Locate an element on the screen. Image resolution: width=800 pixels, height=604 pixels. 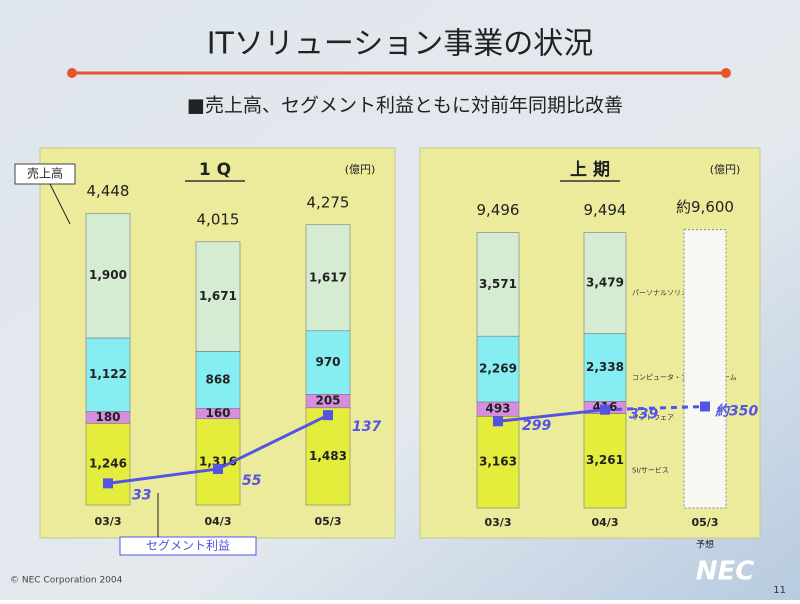
total-label: 4,275 is located at coordinates (328, 202).